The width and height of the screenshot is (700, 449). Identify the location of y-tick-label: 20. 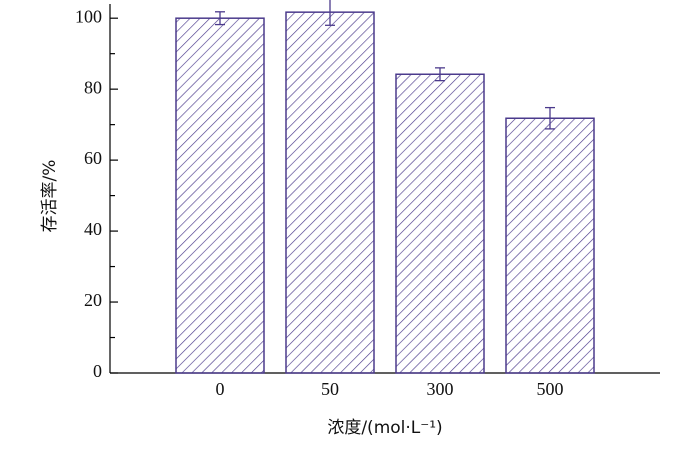
(93, 300).